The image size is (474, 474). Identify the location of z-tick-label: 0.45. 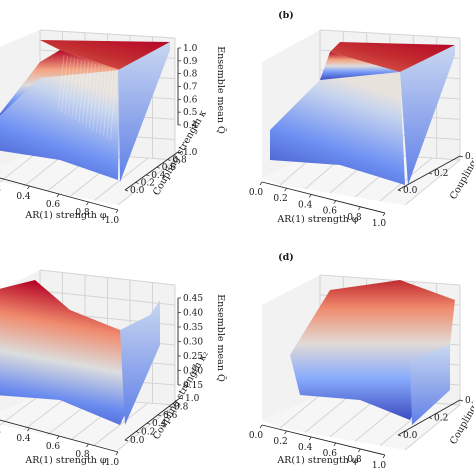
(193, 299).